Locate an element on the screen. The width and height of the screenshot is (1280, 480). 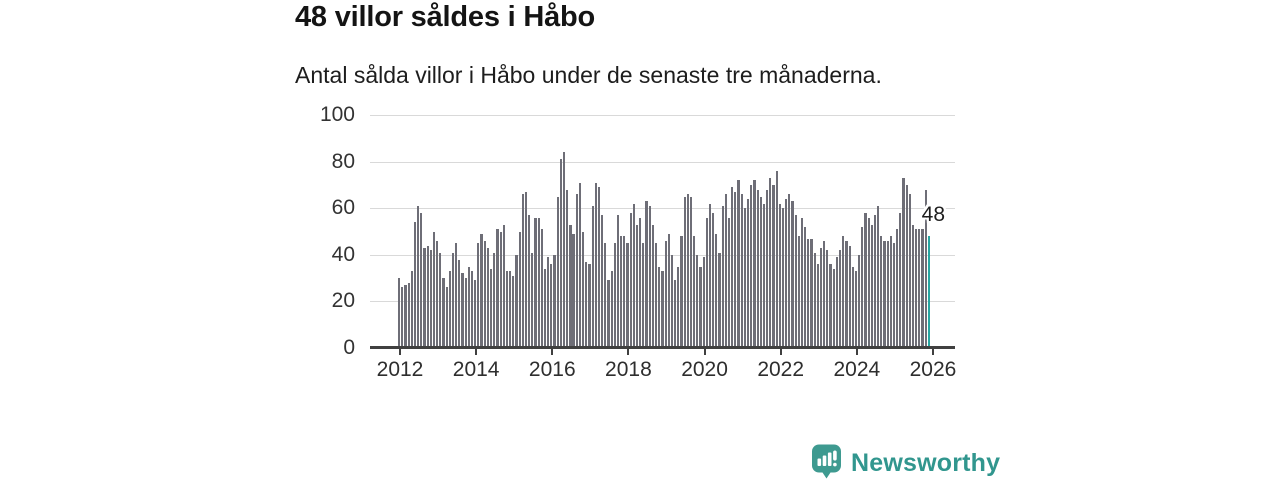
y-tick-label: 40 is located at coordinates (343, 254).